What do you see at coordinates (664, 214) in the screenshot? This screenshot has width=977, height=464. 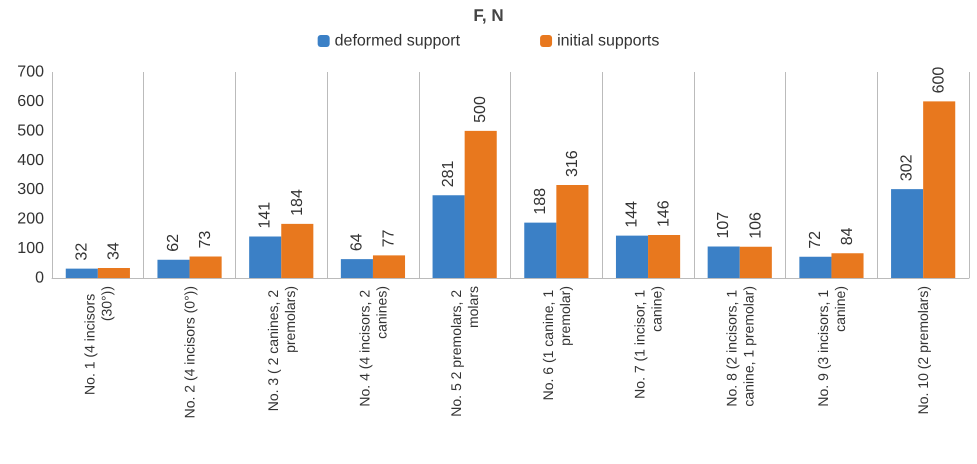 I see `data-label: 146` at bounding box center [664, 214].